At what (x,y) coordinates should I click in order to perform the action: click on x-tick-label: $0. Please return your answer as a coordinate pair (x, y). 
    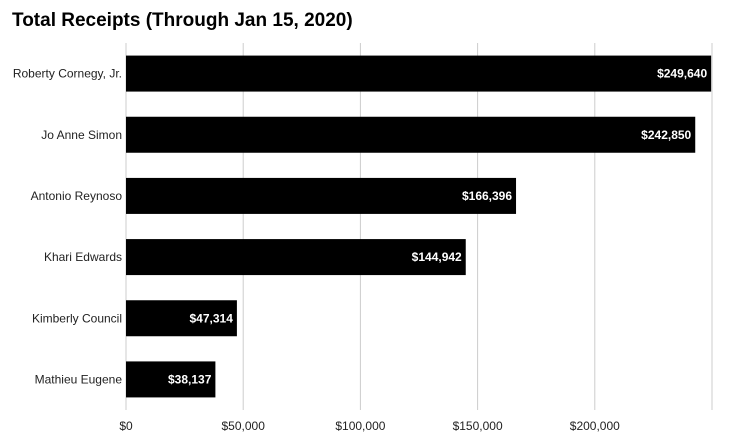
    Looking at the image, I should click on (126, 426).